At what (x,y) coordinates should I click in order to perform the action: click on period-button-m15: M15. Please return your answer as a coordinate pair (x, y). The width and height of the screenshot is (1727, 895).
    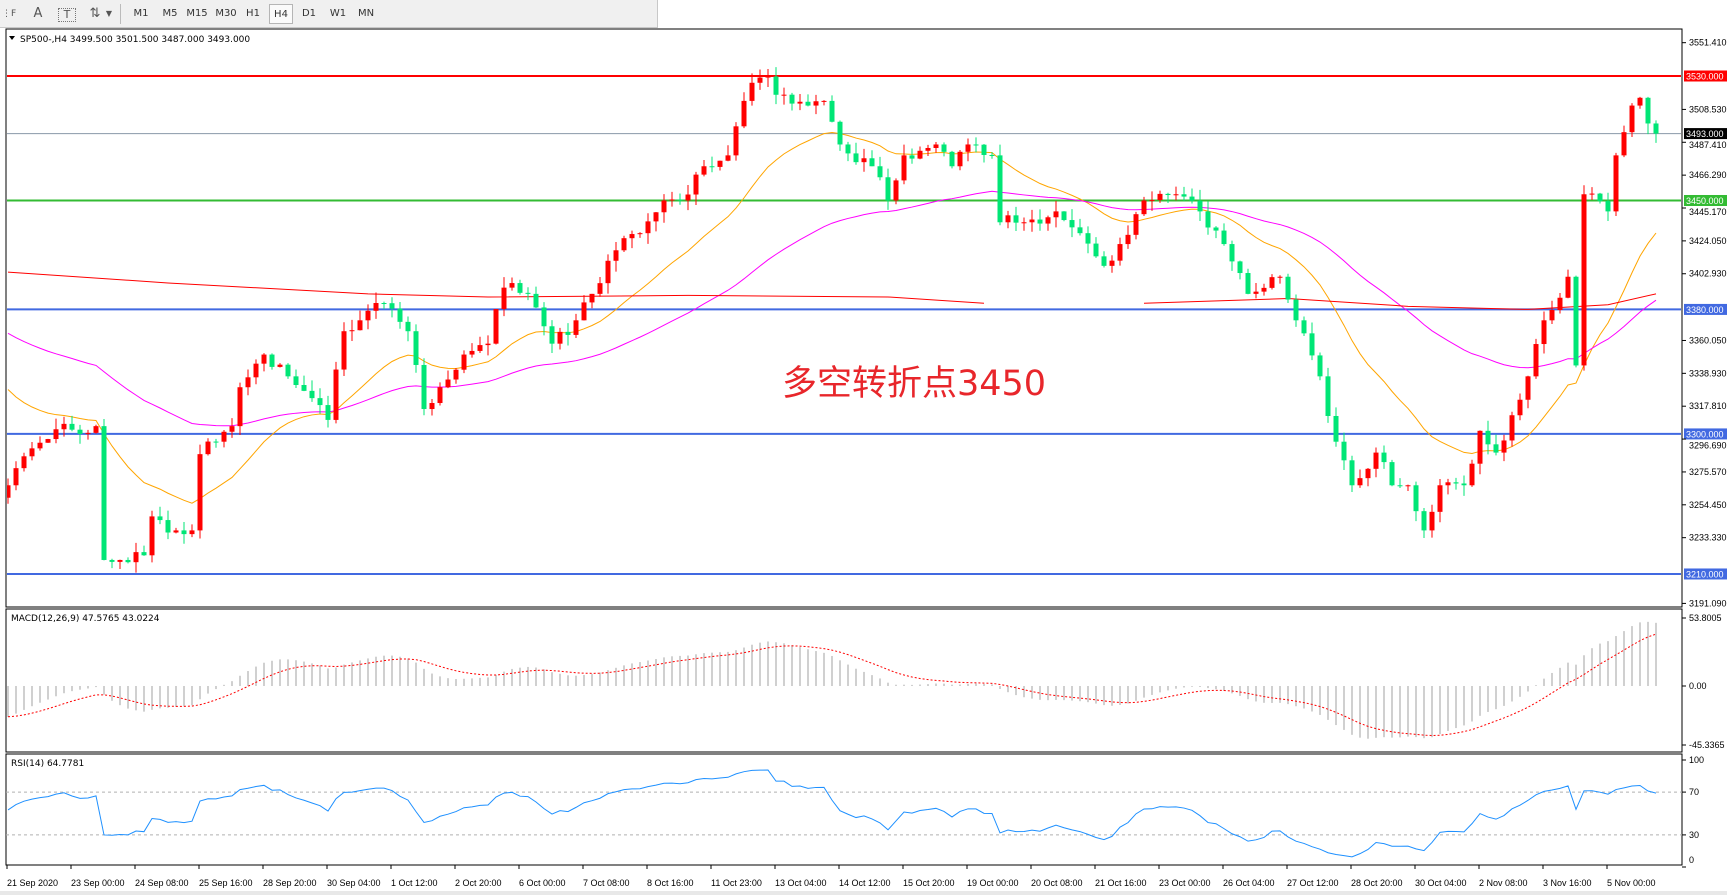
    Looking at the image, I should click on (197, 13).